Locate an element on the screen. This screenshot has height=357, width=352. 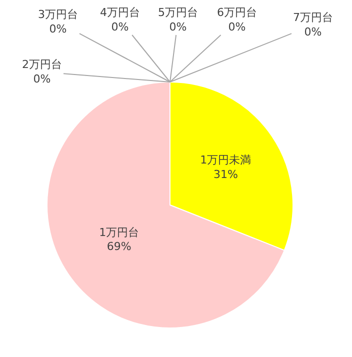
category-label: 4万円台 is located at coordinates (120, 12).